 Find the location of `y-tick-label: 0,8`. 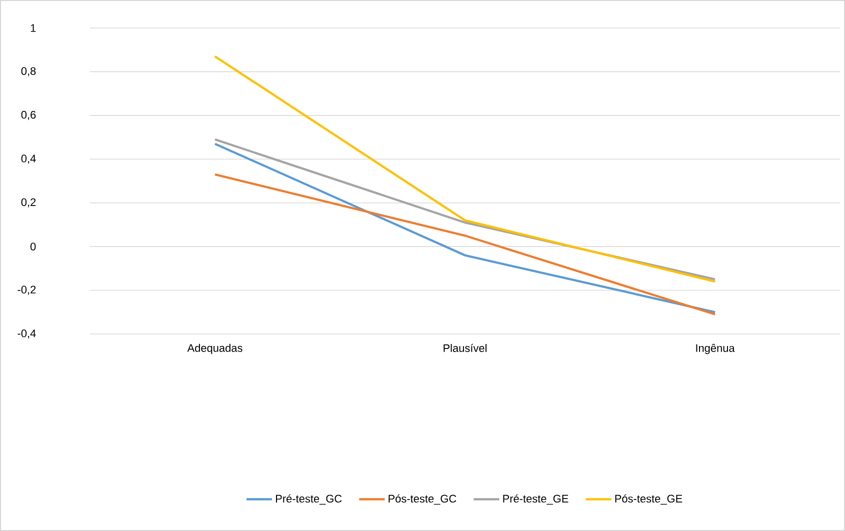

y-tick-label: 0,8 is located at coordinates (28, 71).